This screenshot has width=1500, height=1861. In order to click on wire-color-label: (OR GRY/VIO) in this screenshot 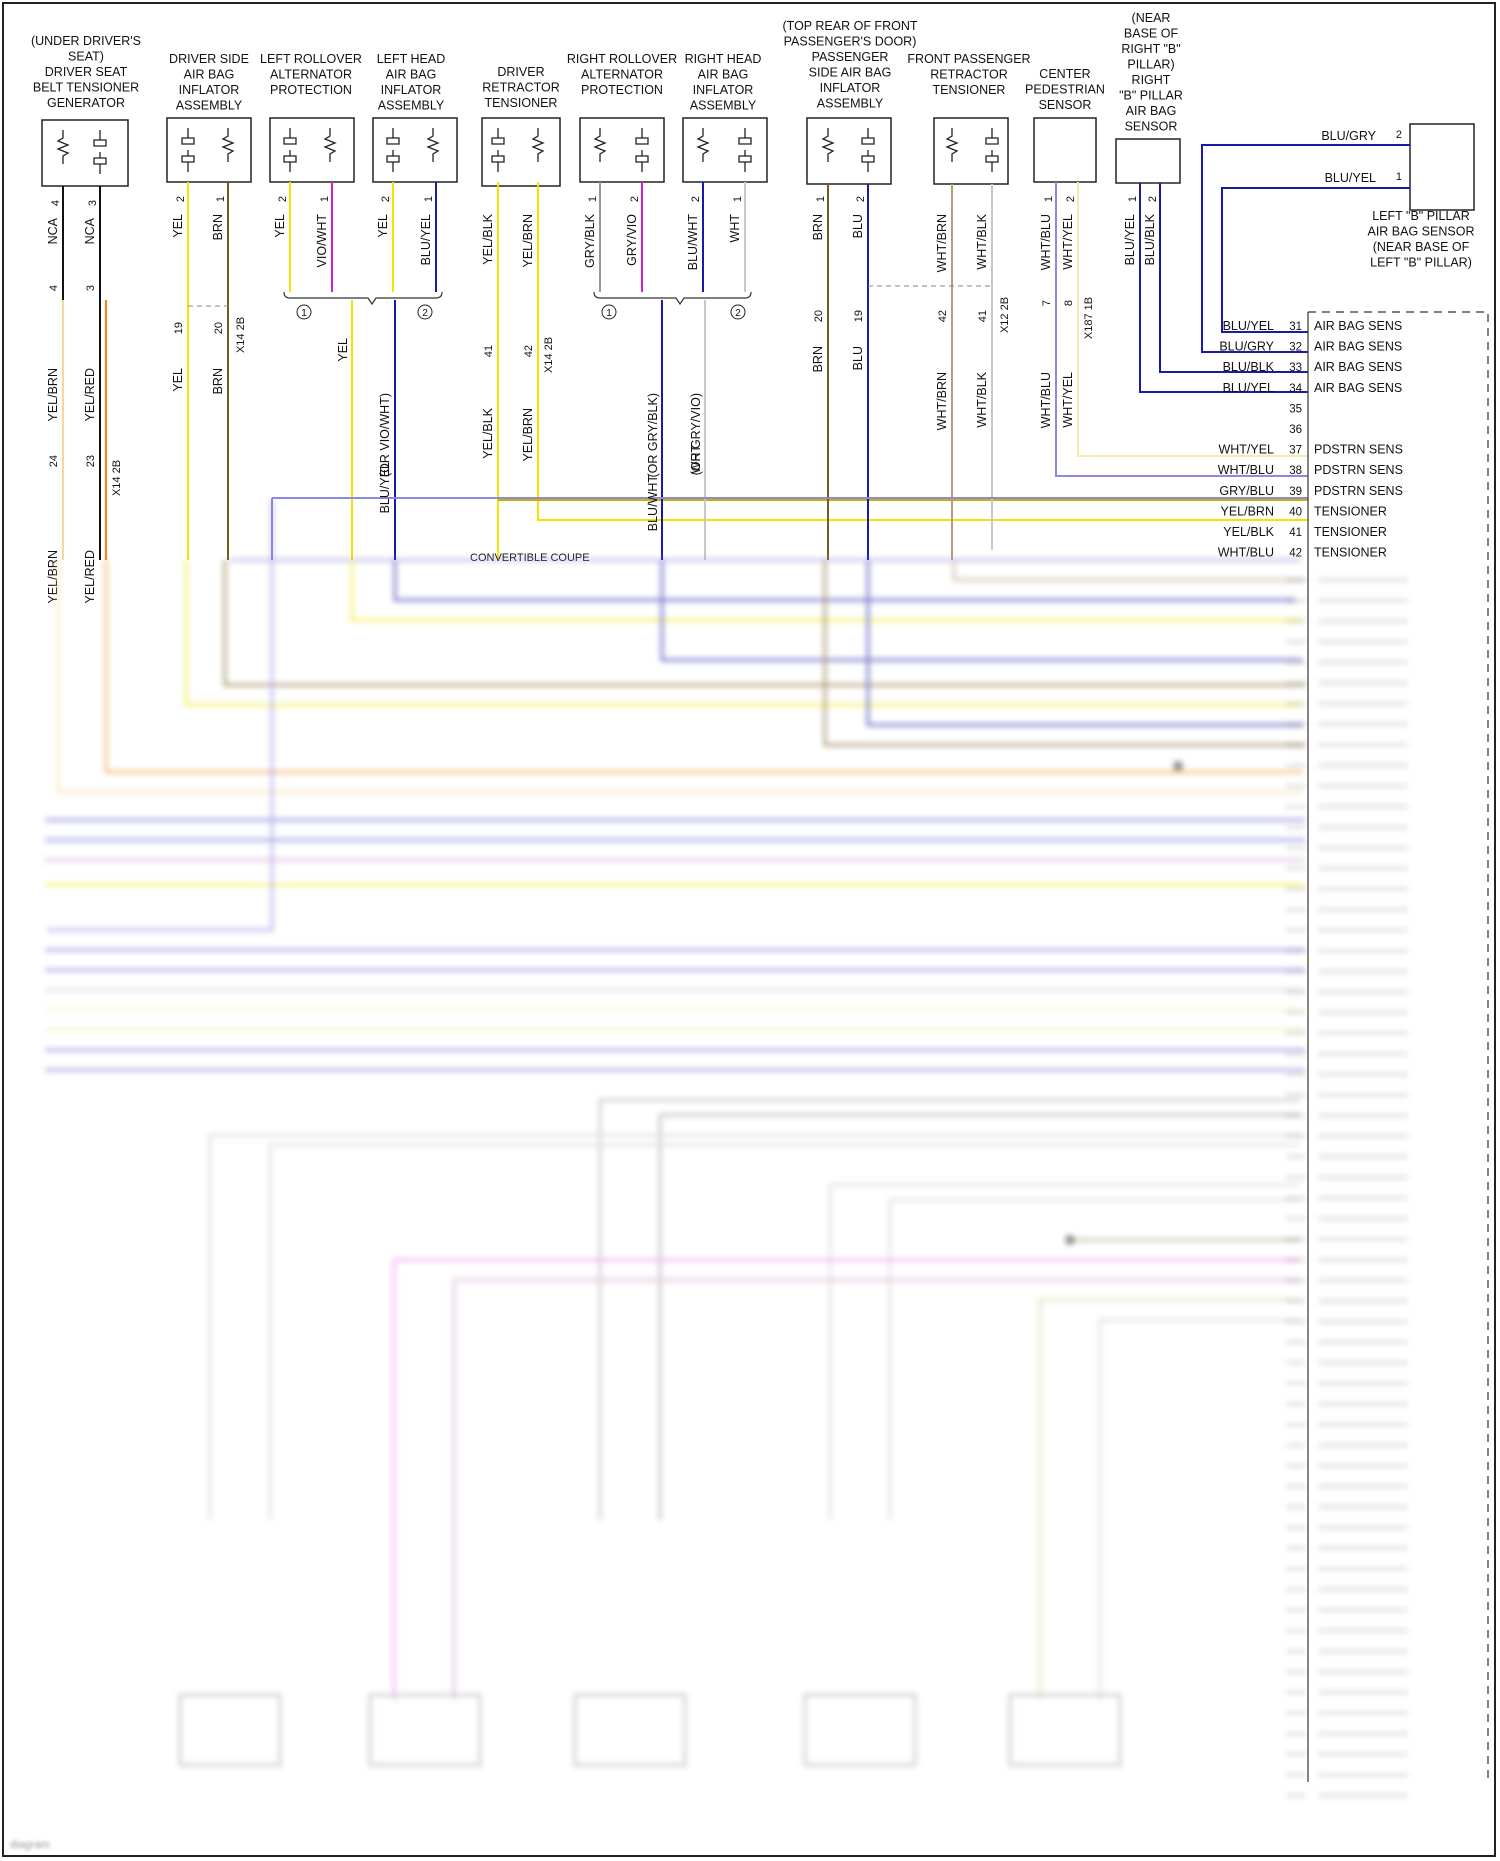, I will do `click(696, 434)`.